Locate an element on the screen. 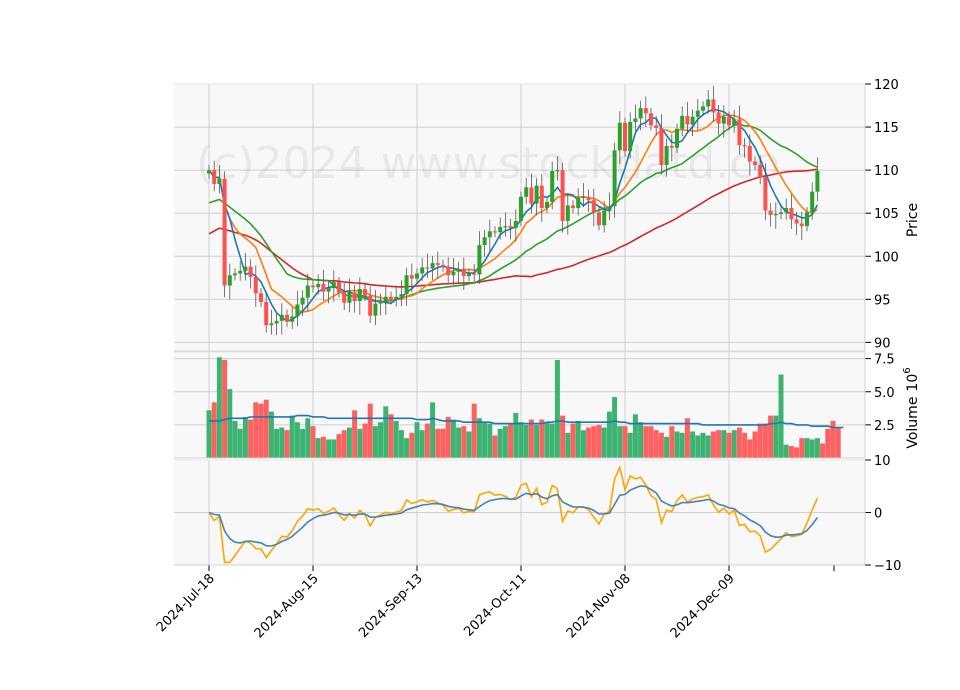  volume-axis-title: Volume 106 is located at coordinates (911, 407).